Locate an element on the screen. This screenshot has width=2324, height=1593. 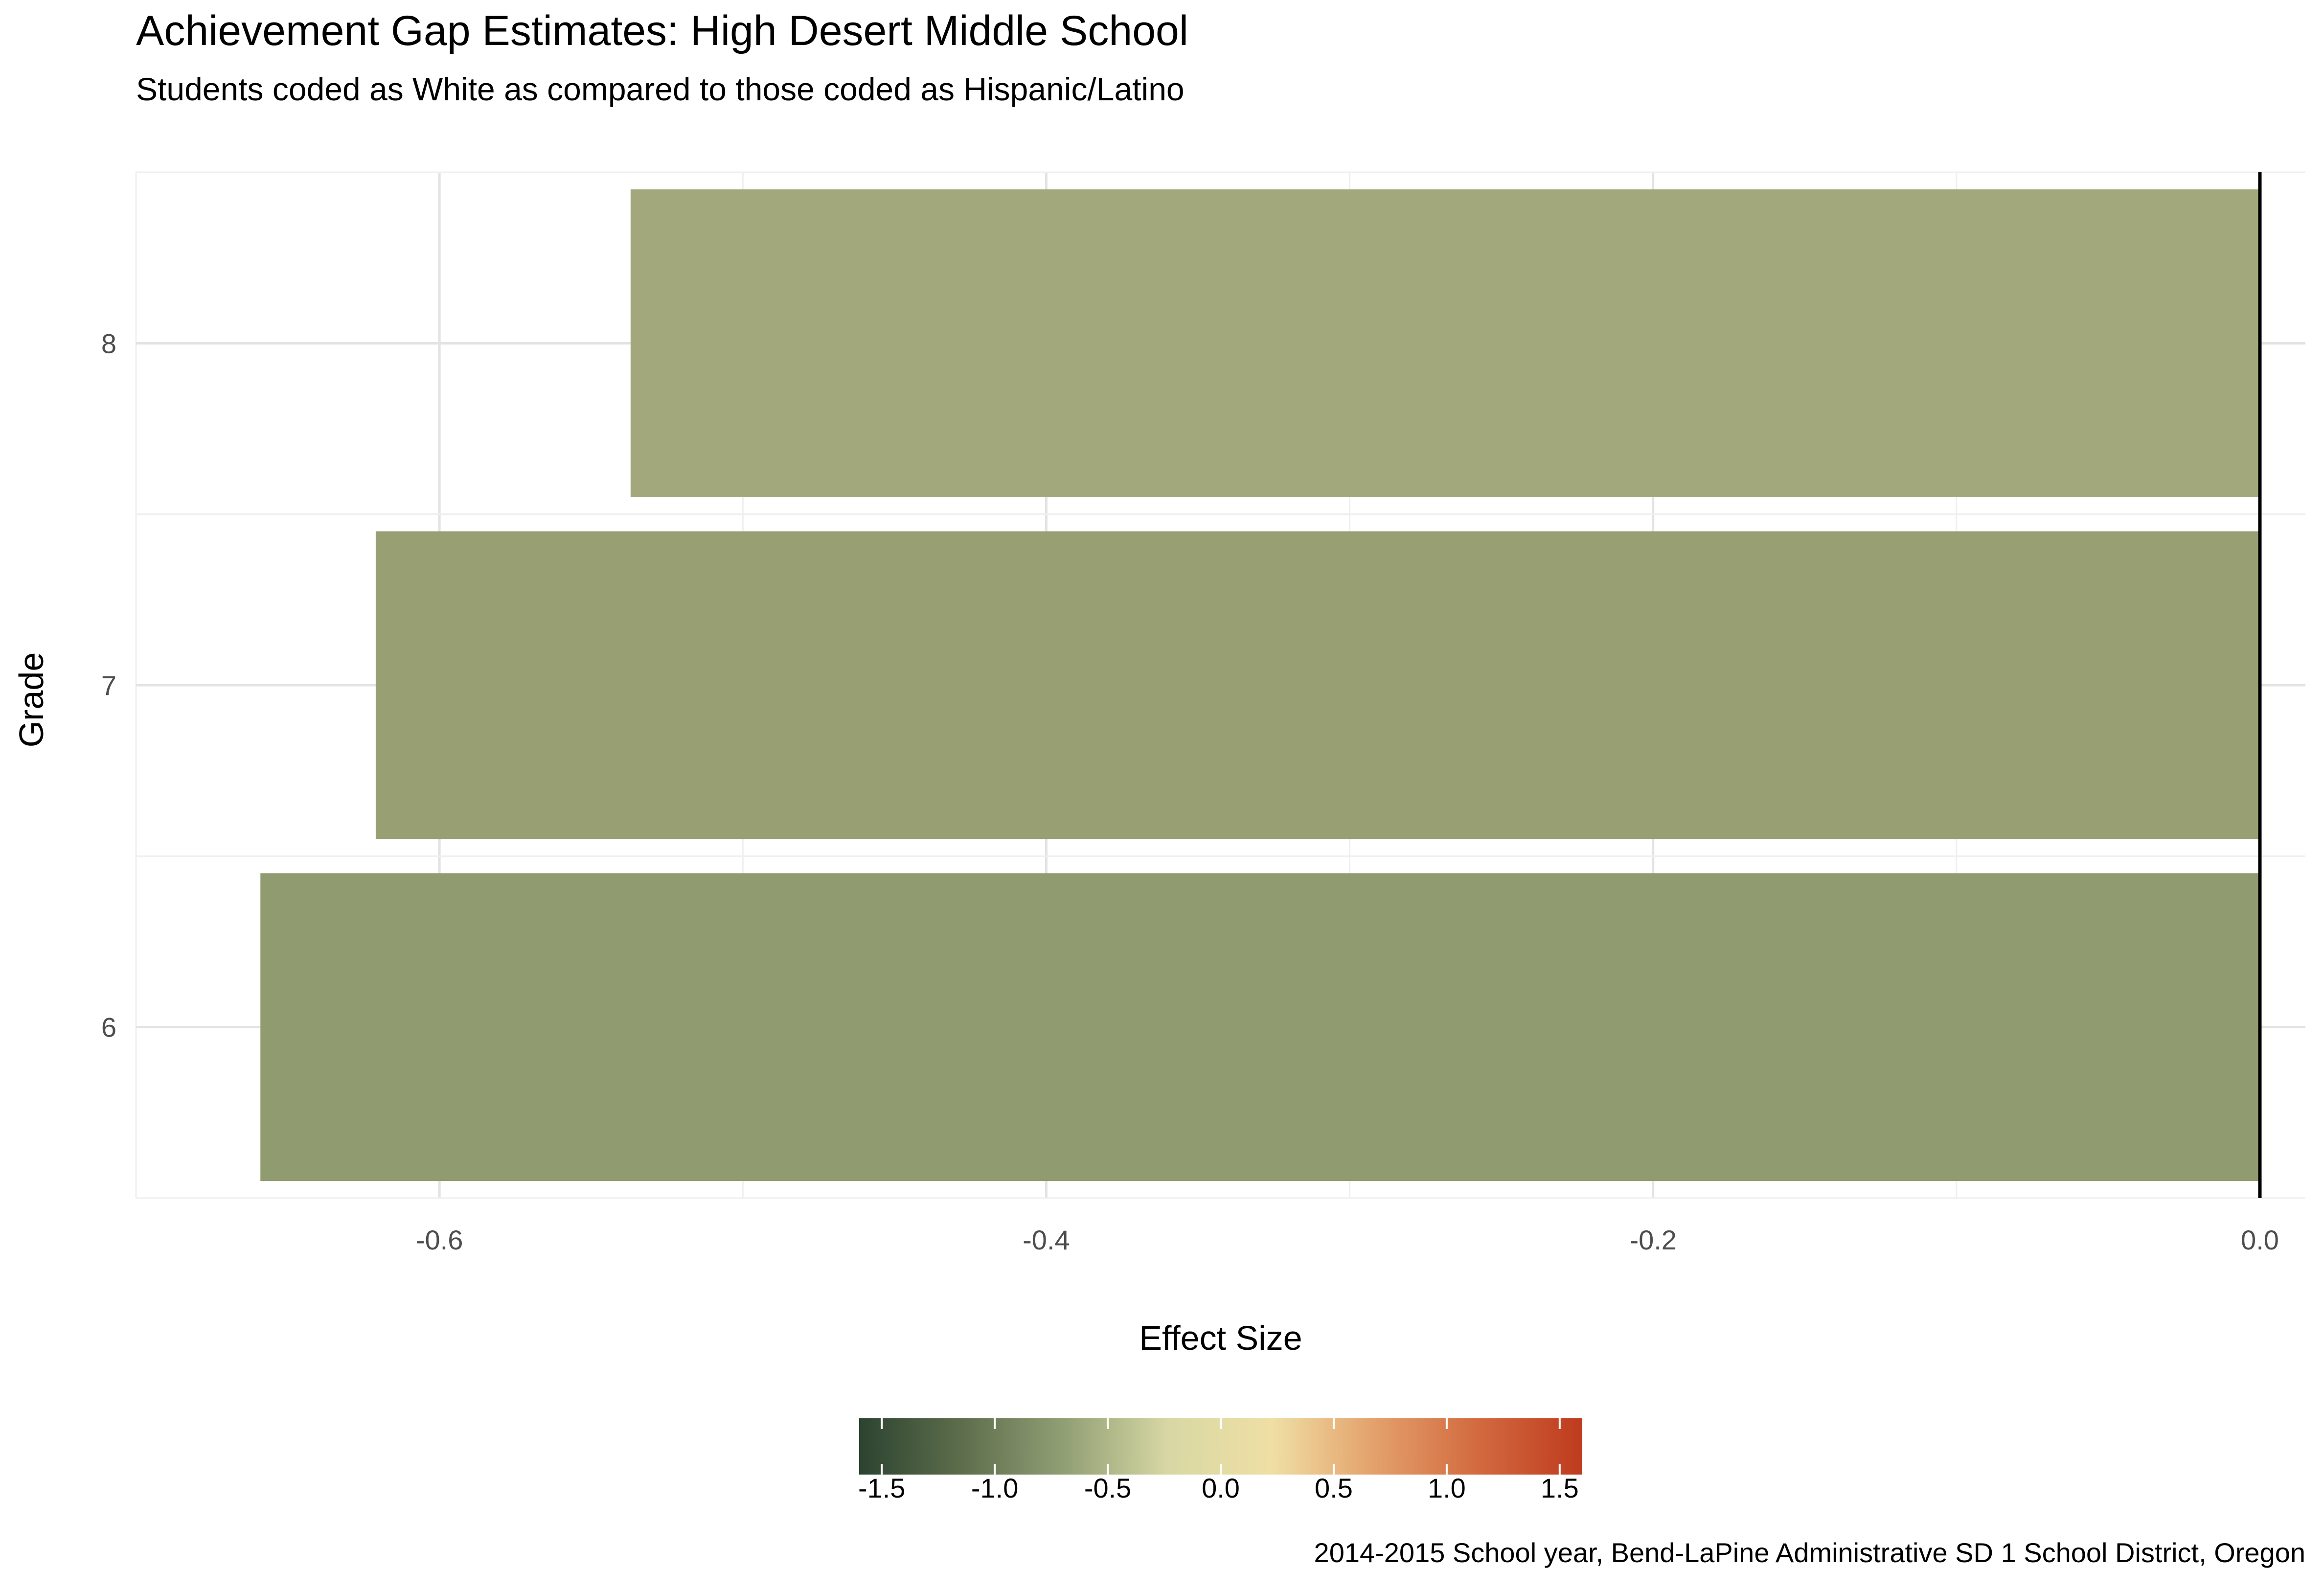
colorbar-tick-labels: -1.5 -1.0 -0.5 0.0 0.5 1.0 1.5 is located at coordinates (1219, 1460).